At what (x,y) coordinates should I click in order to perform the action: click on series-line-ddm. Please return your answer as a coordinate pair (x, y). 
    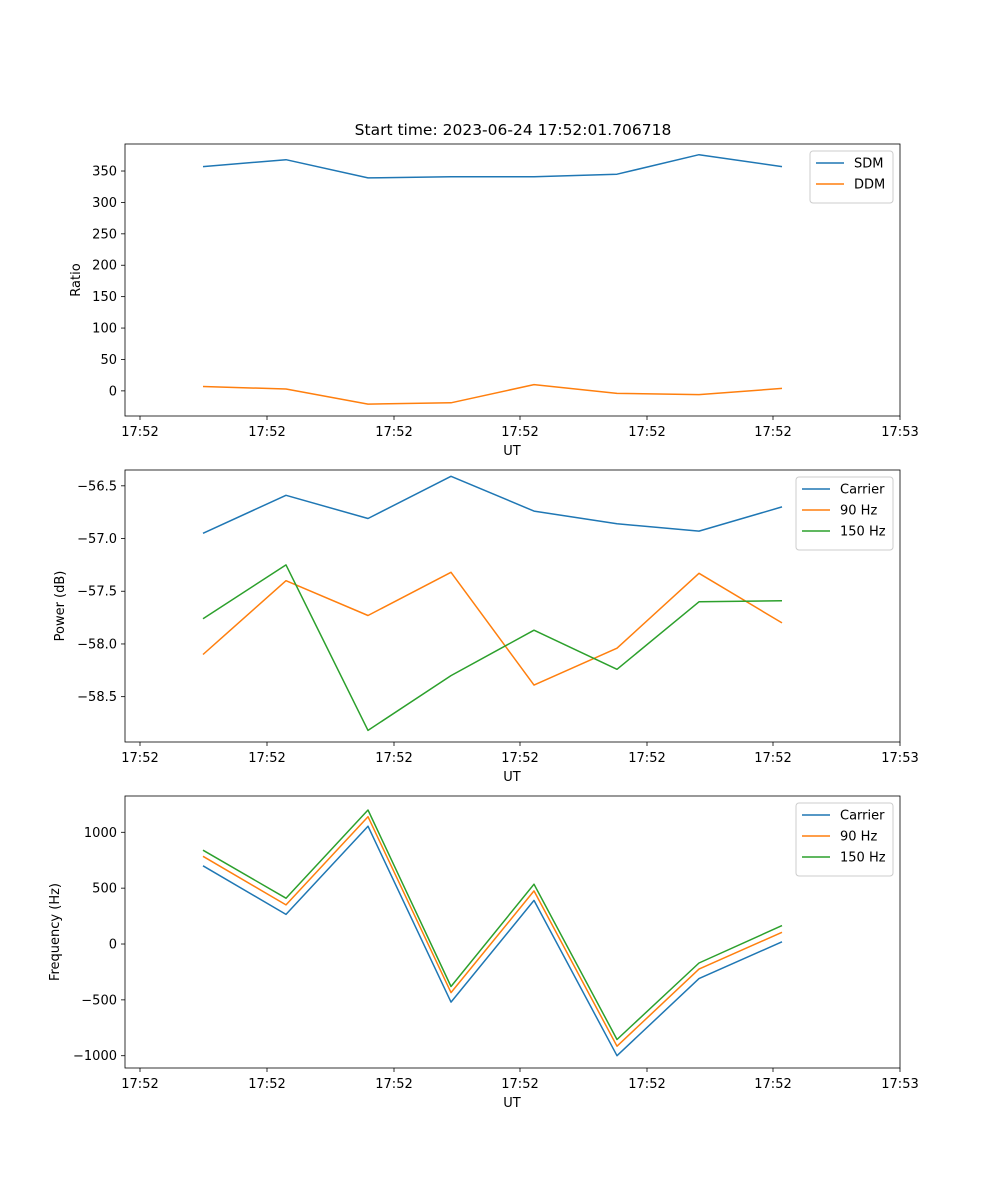
    Looking at the image, I should click on (492, 394).